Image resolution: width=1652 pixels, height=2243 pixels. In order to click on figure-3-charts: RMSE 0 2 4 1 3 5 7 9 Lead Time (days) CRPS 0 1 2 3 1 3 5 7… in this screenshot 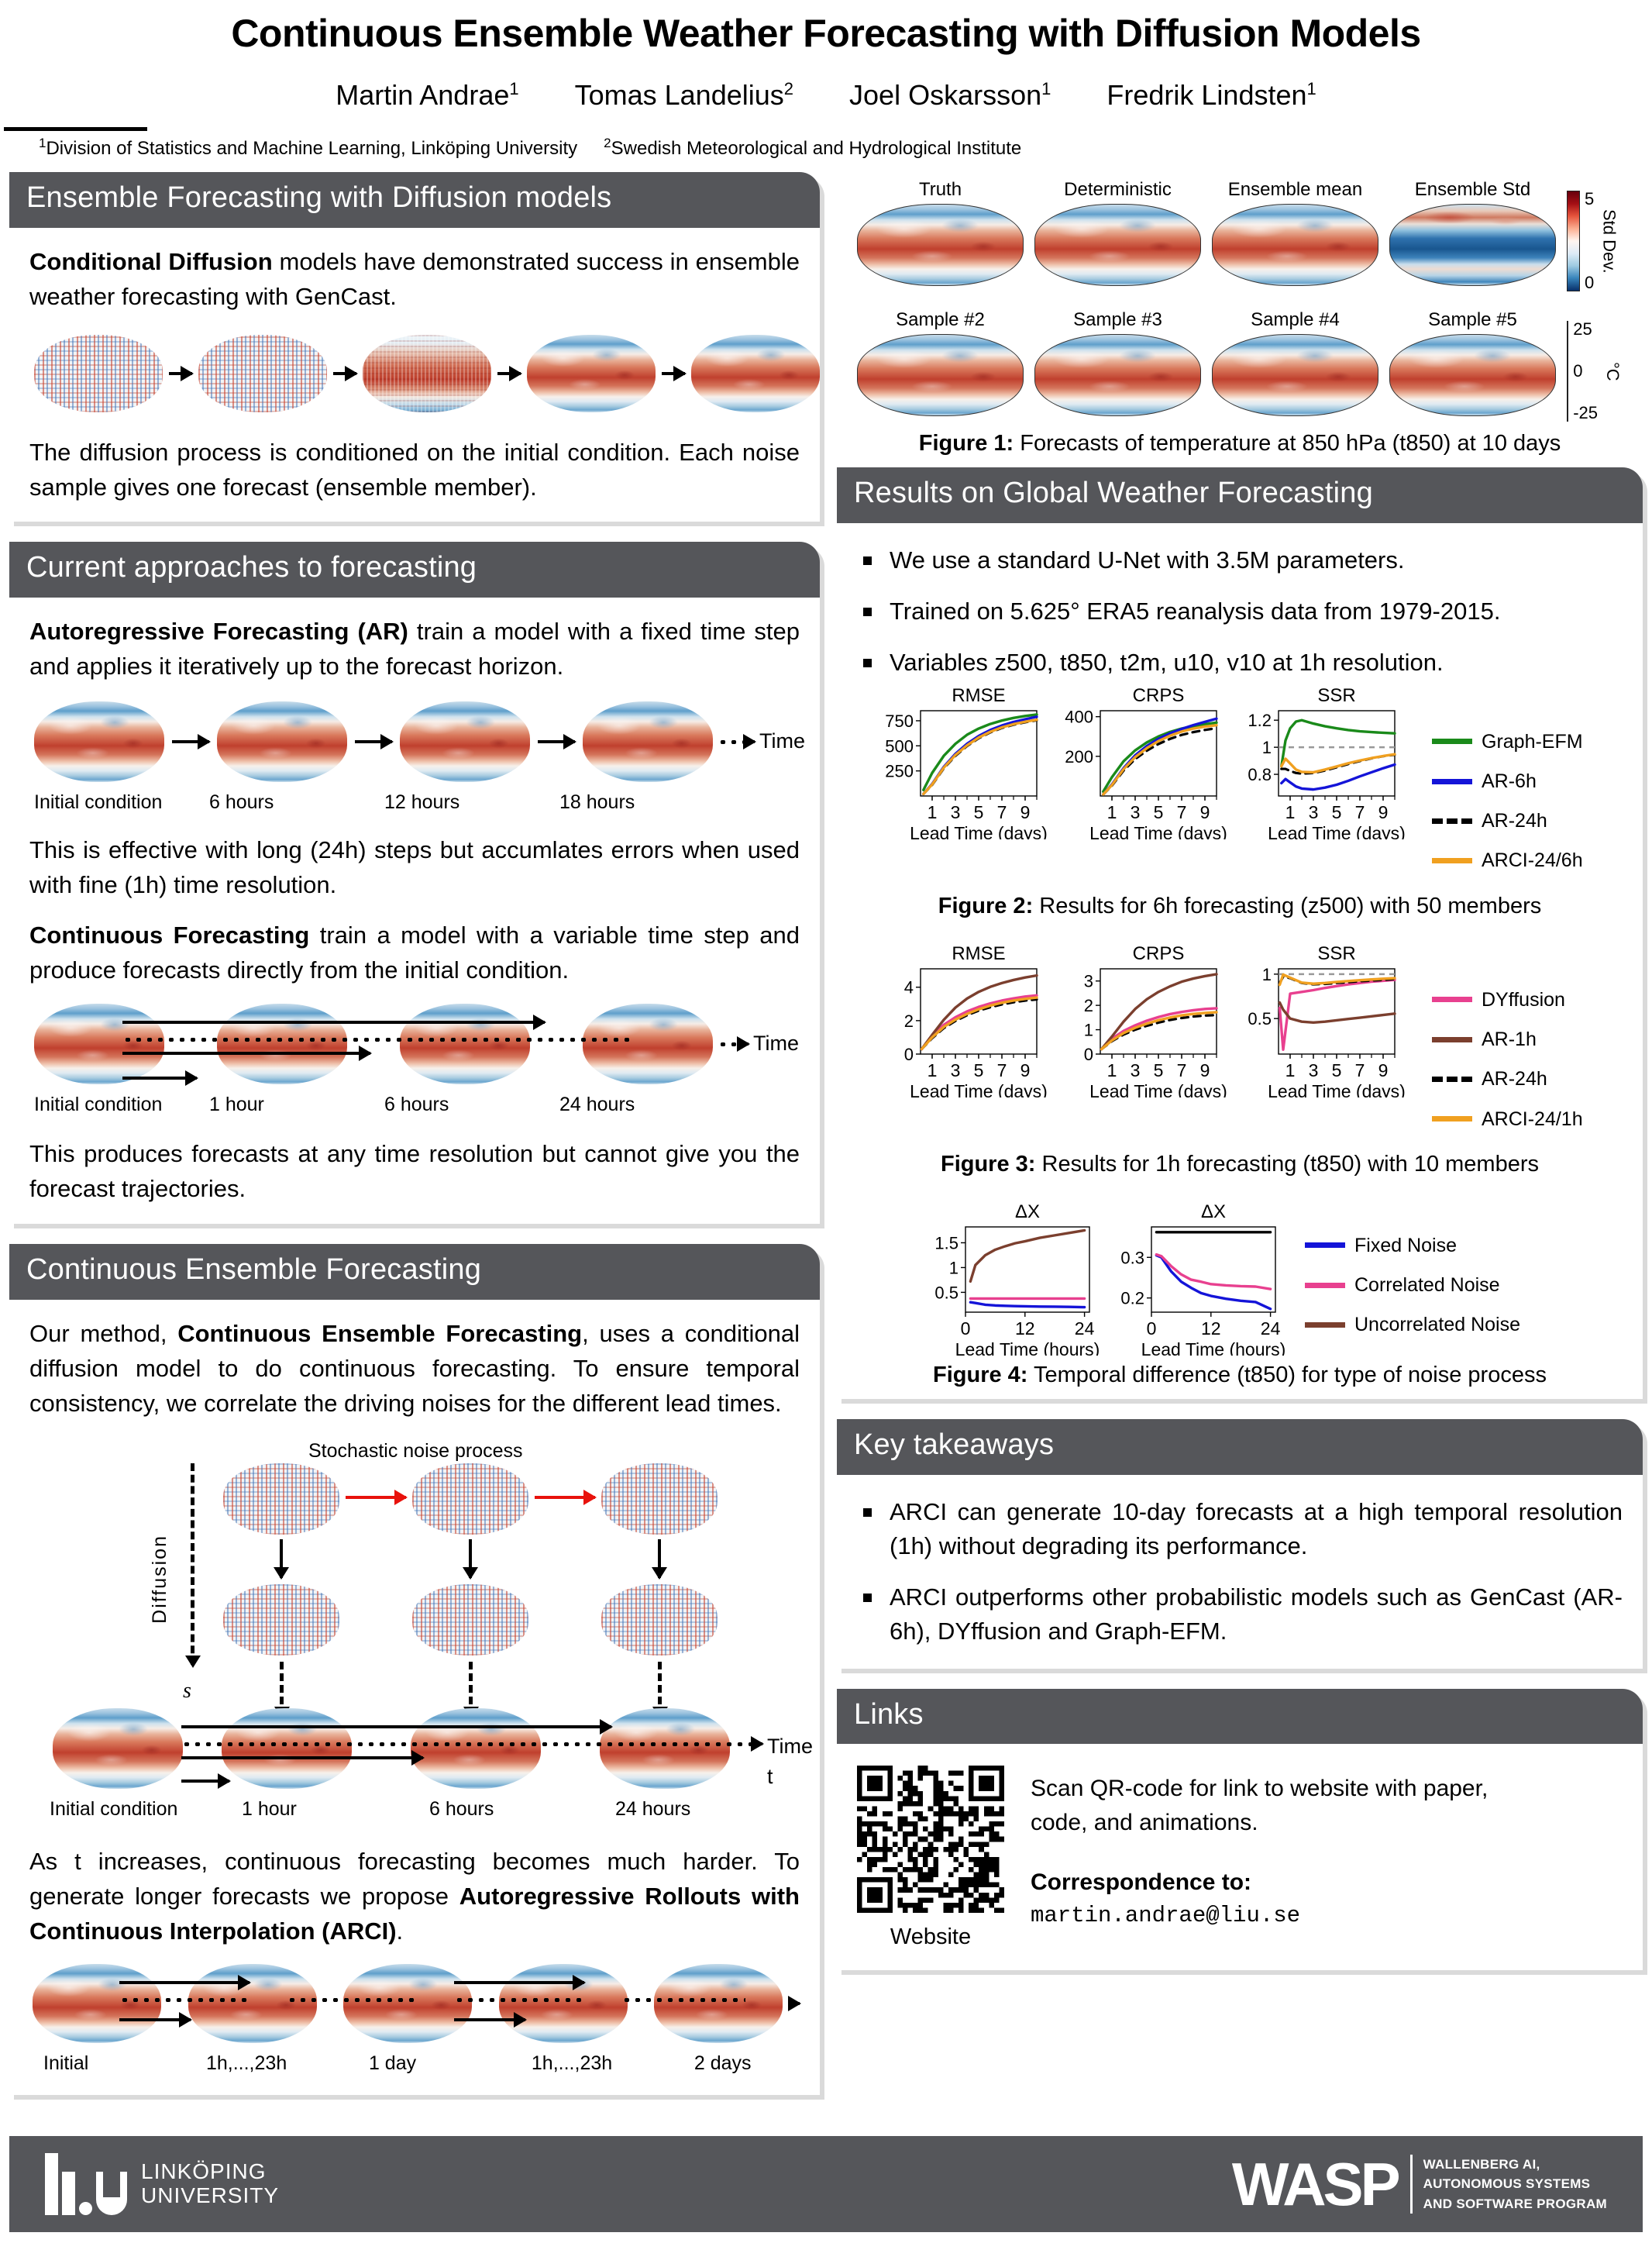, I will do `click(1240, 1043)`.